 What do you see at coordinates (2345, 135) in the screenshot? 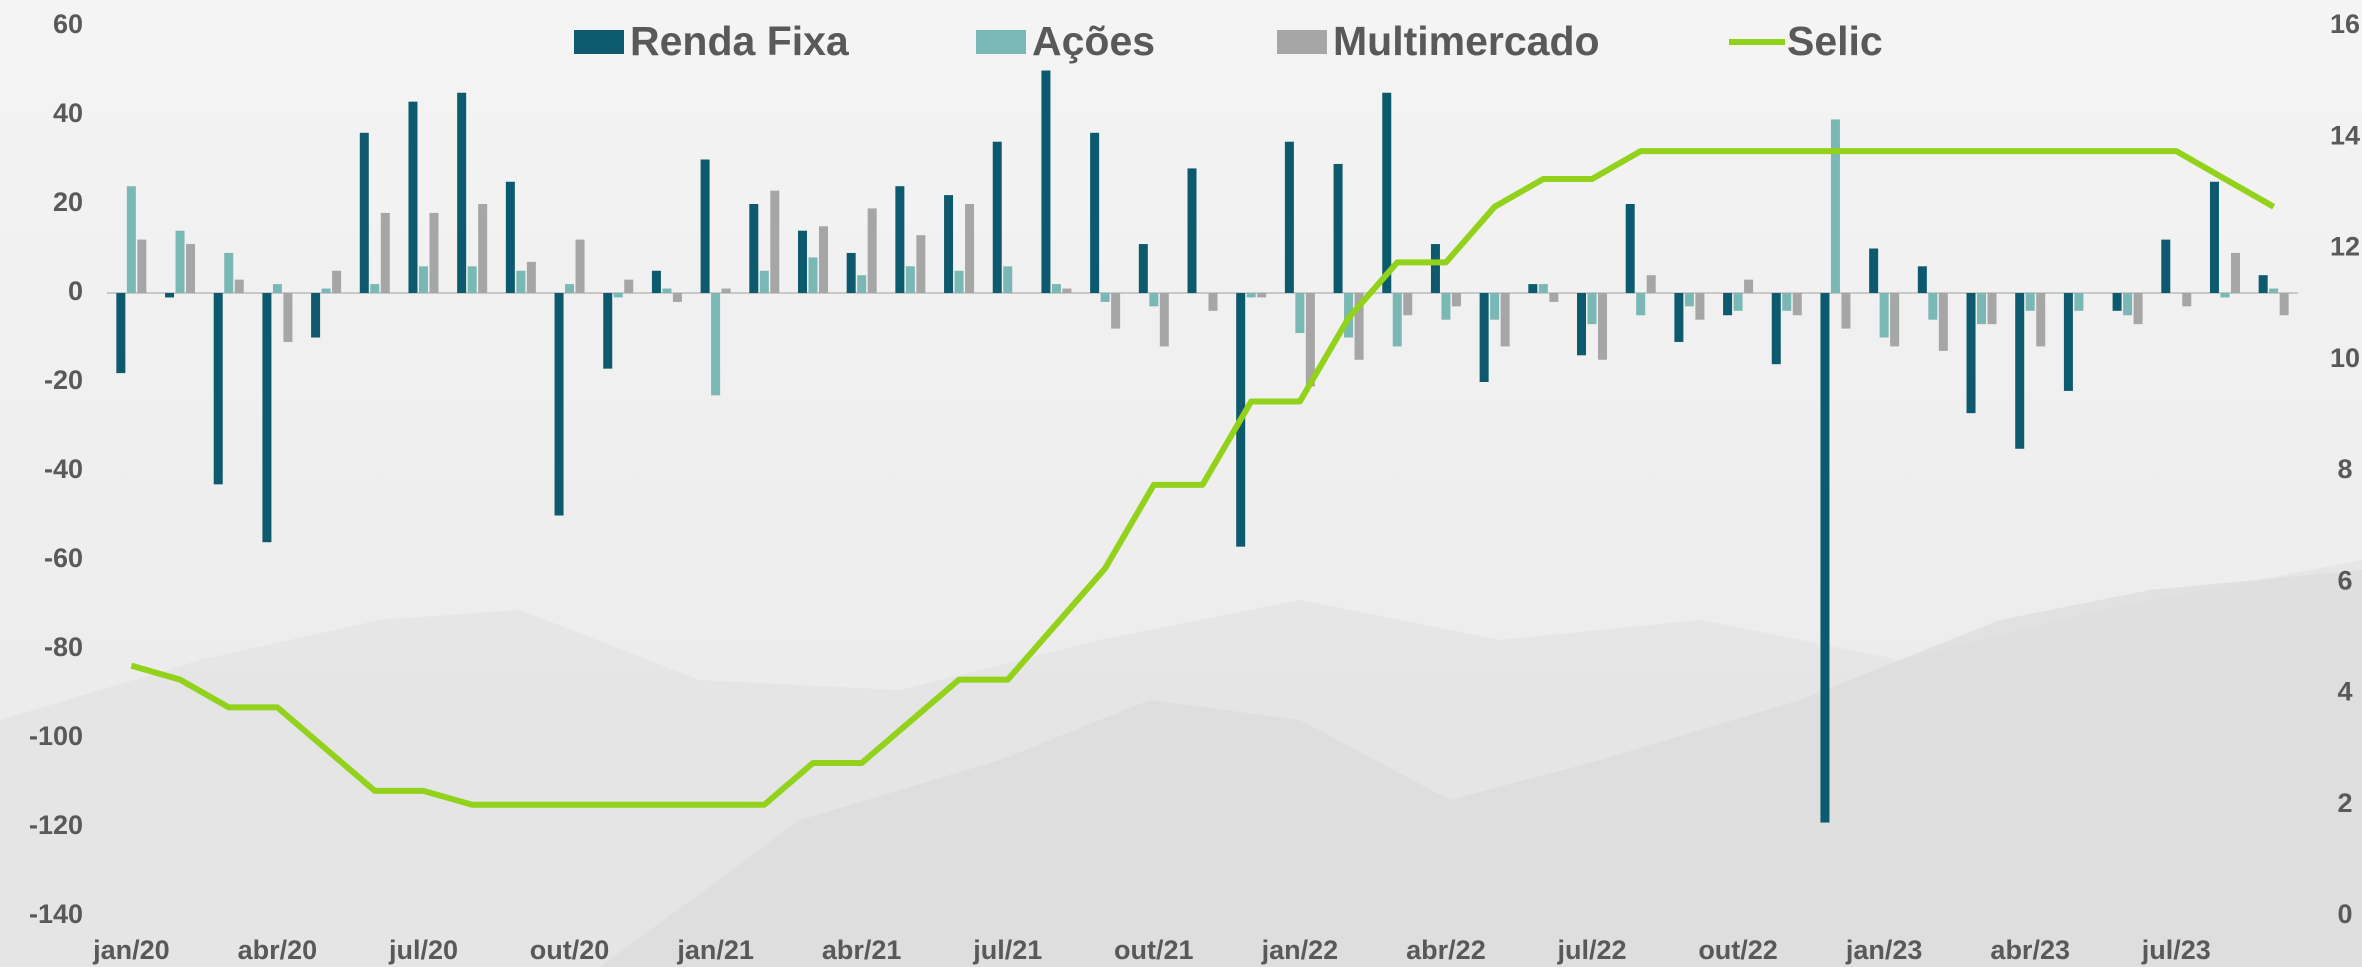
I see `y2-tick-label: 14` at bounding box center [2345, 135].